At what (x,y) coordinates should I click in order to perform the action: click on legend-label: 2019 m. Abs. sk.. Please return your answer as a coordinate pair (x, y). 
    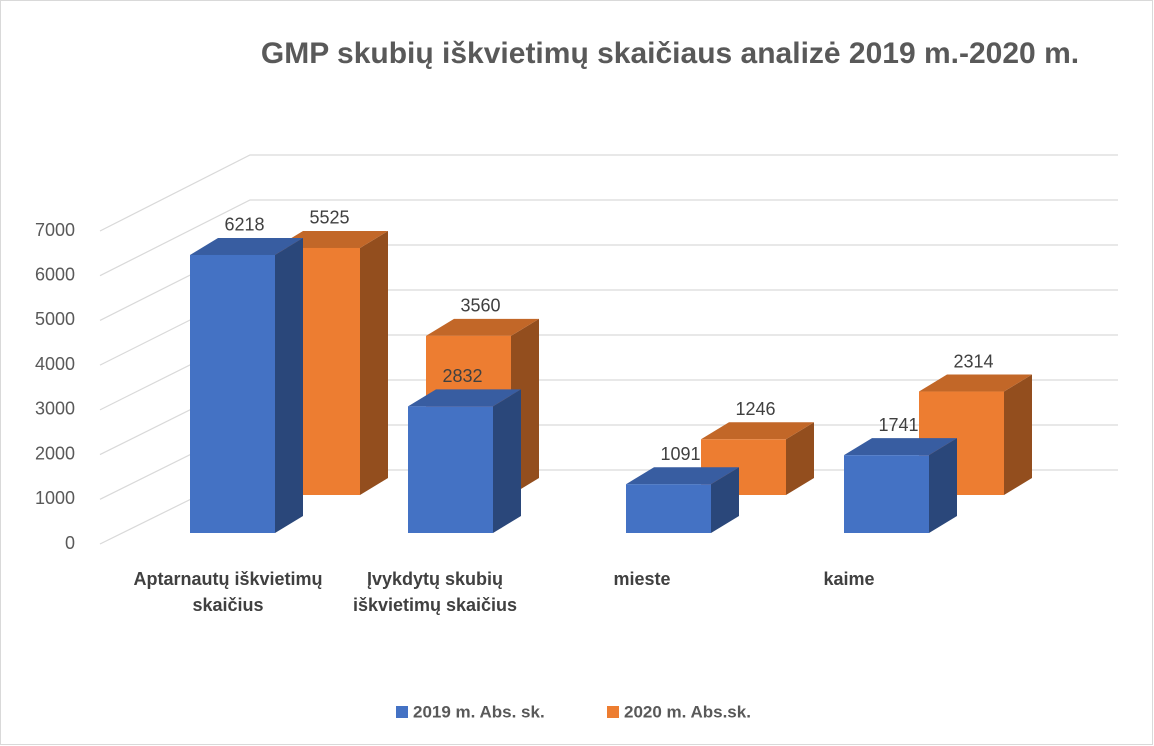
    Looking at the image, I should click on (479, 711).